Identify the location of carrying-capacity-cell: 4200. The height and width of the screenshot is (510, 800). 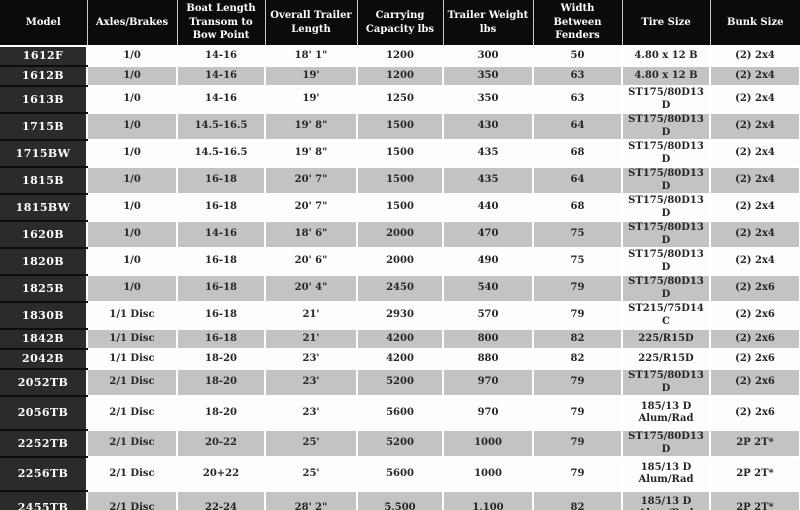
(400, 359).